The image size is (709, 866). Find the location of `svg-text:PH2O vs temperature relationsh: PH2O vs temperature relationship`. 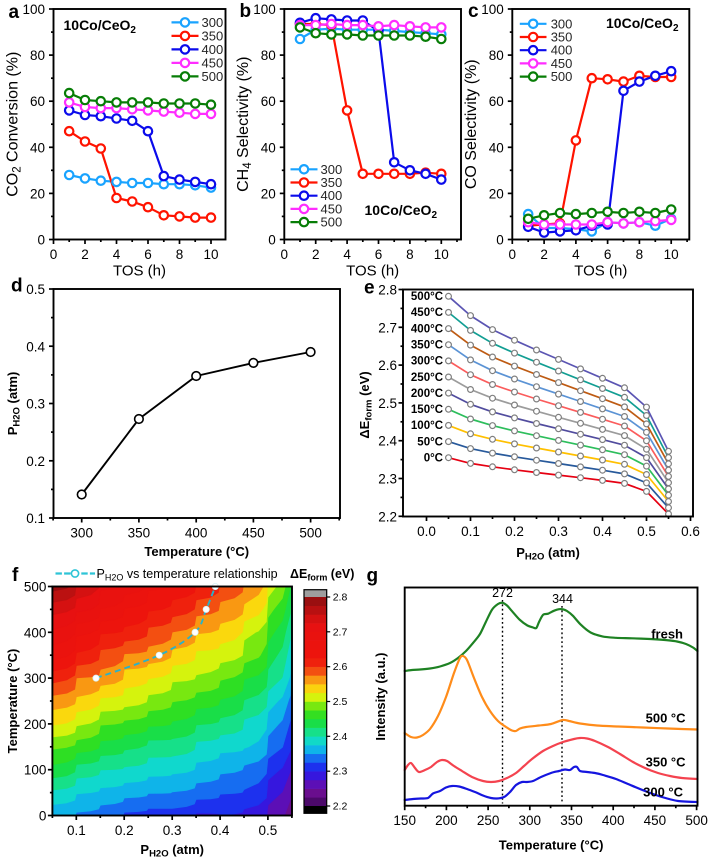

svg-text:PH2O vs temperature relationsh: PH2O vs temperature relationship is located at coordinates (187, 575).